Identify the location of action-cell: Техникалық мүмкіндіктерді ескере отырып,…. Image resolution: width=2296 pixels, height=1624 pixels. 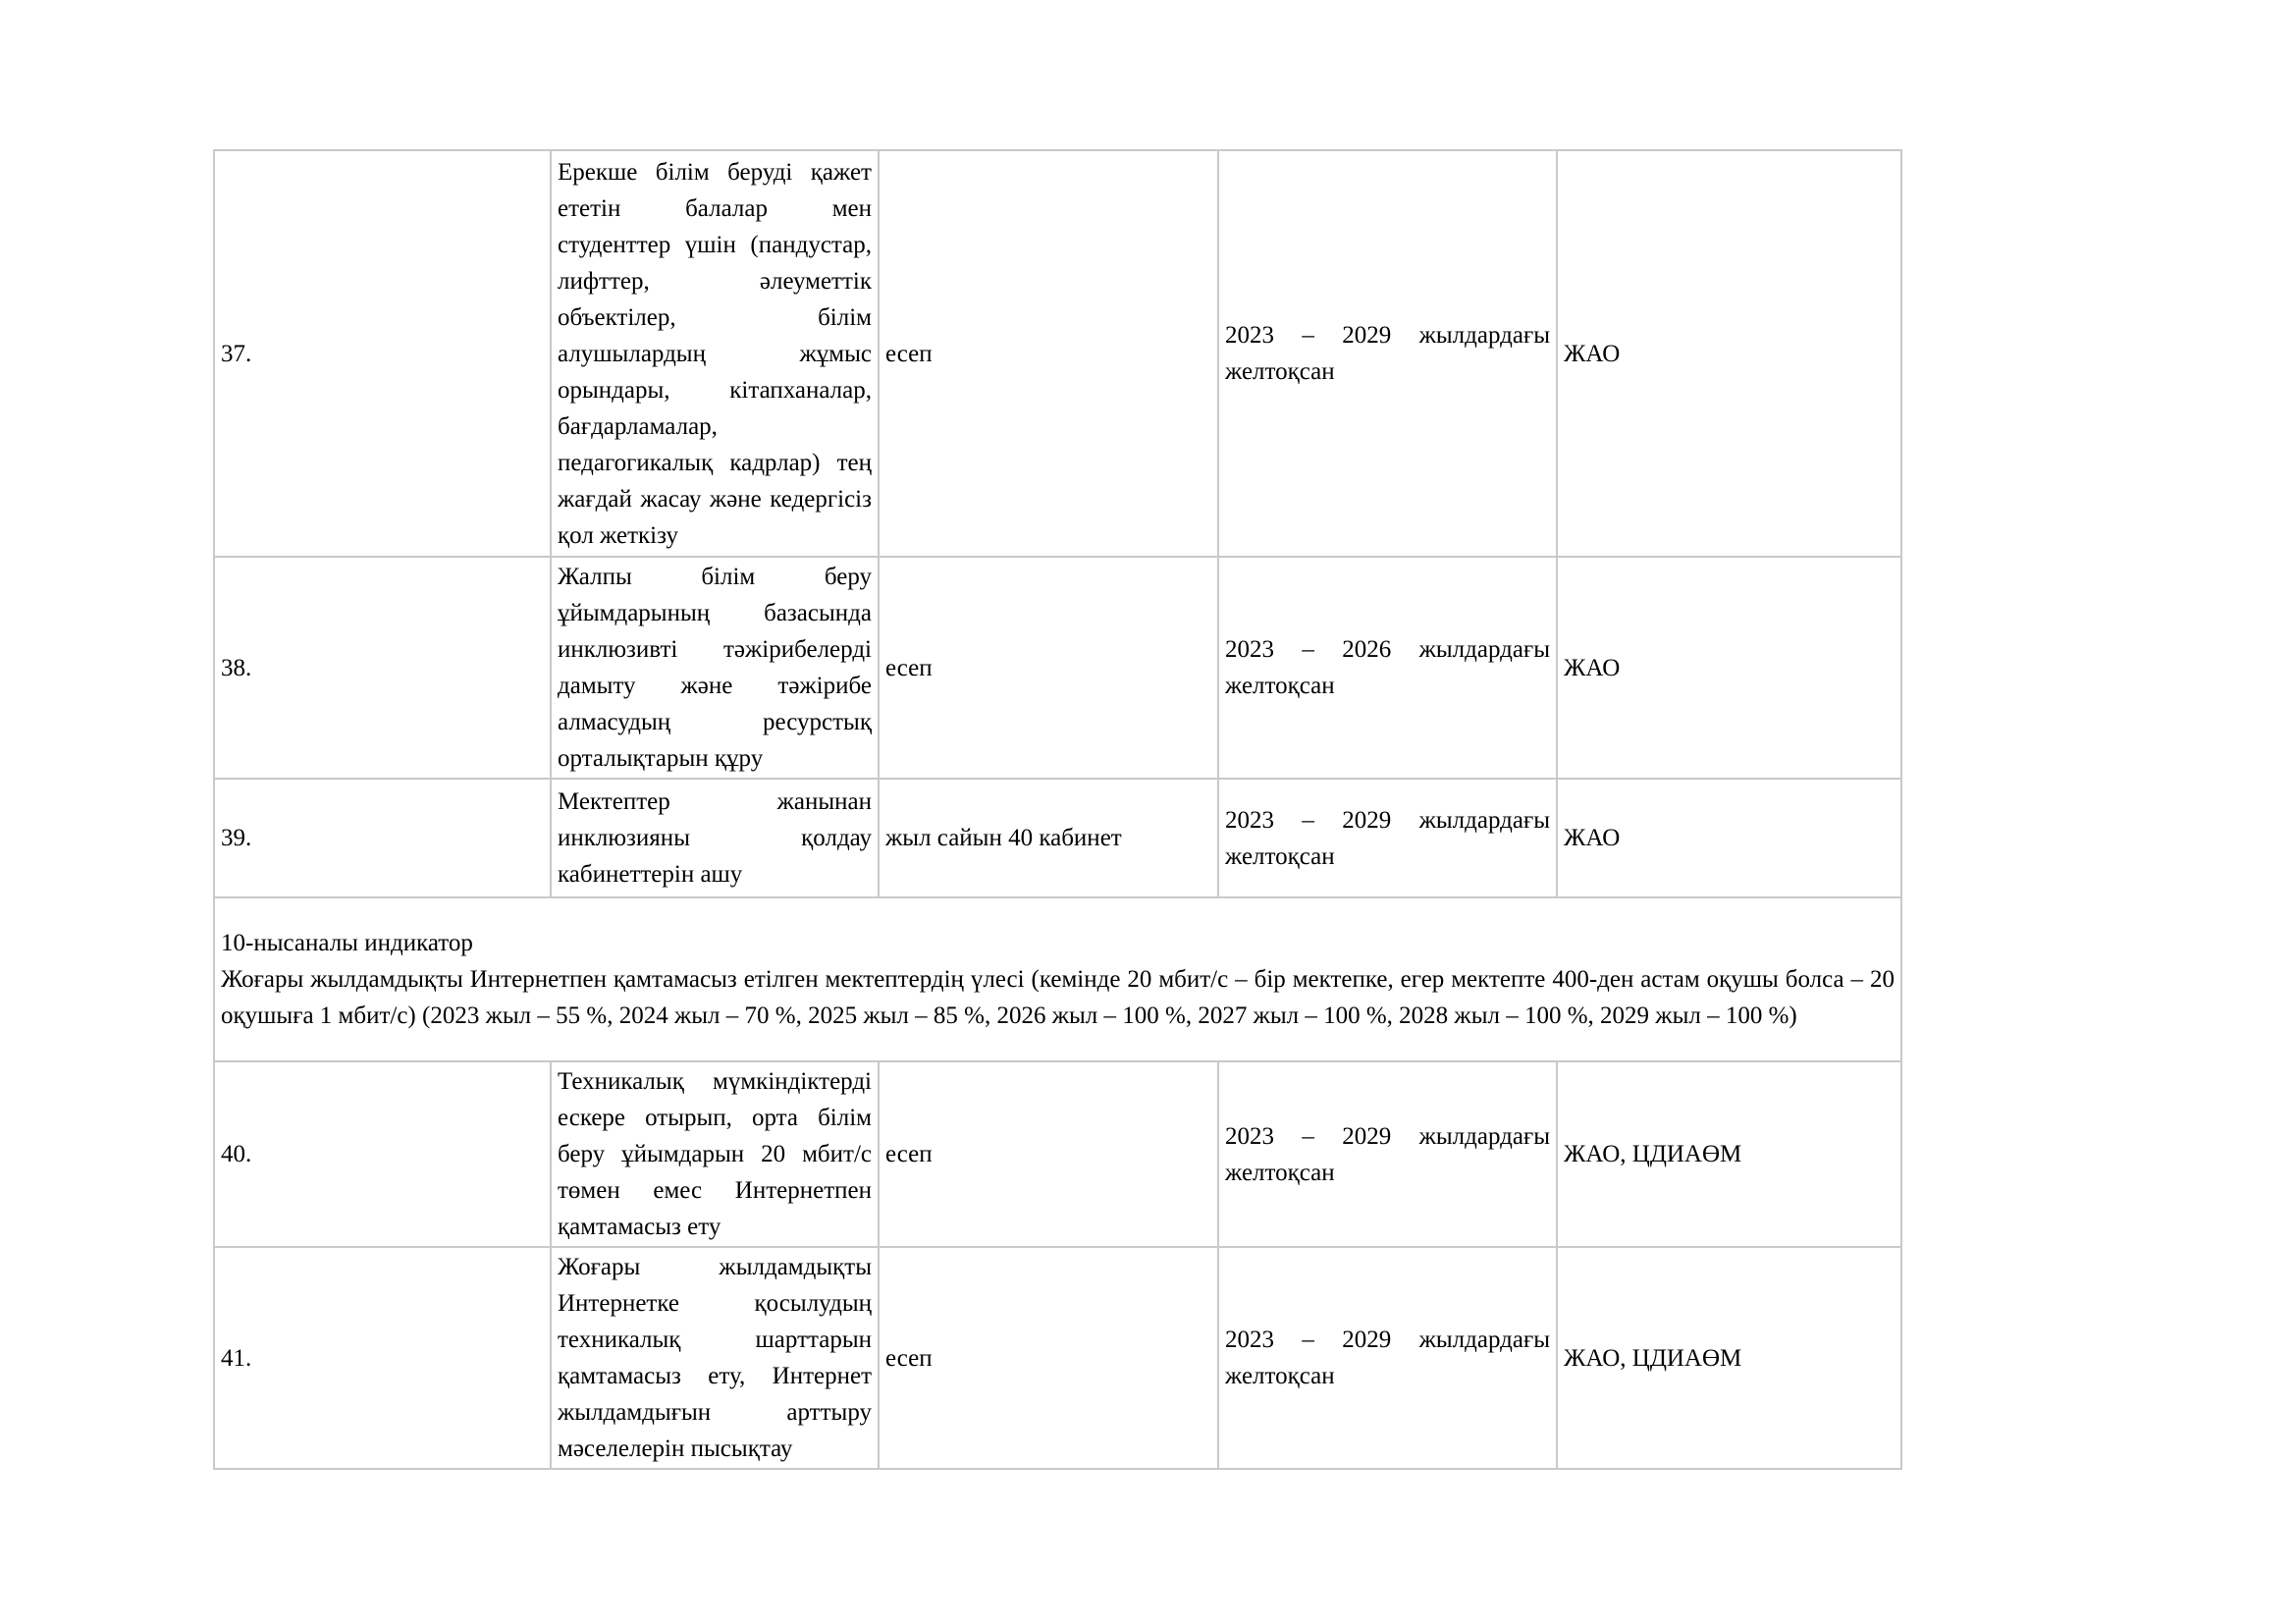
(715, 1154).